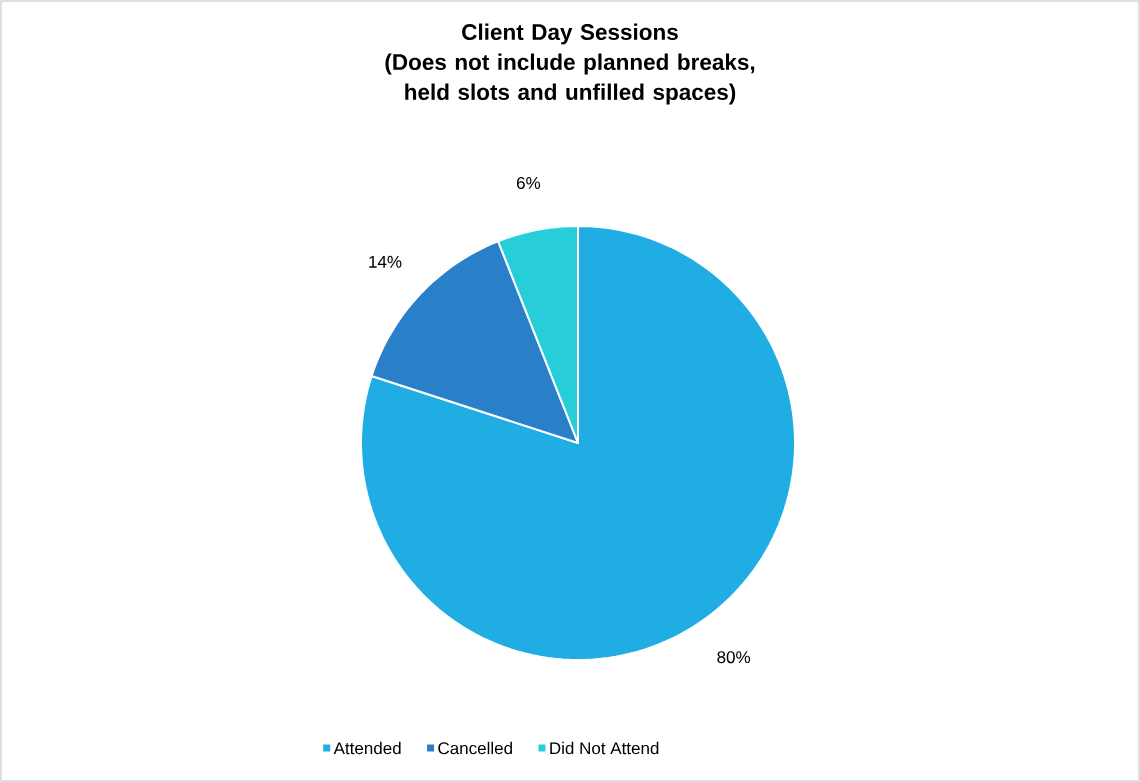  Describe the element at coordinates (570, 79) in the screenshot. I see `chart-subtitle: (Does not include planned breaks, held slots and unfilled spaces)` at that location.